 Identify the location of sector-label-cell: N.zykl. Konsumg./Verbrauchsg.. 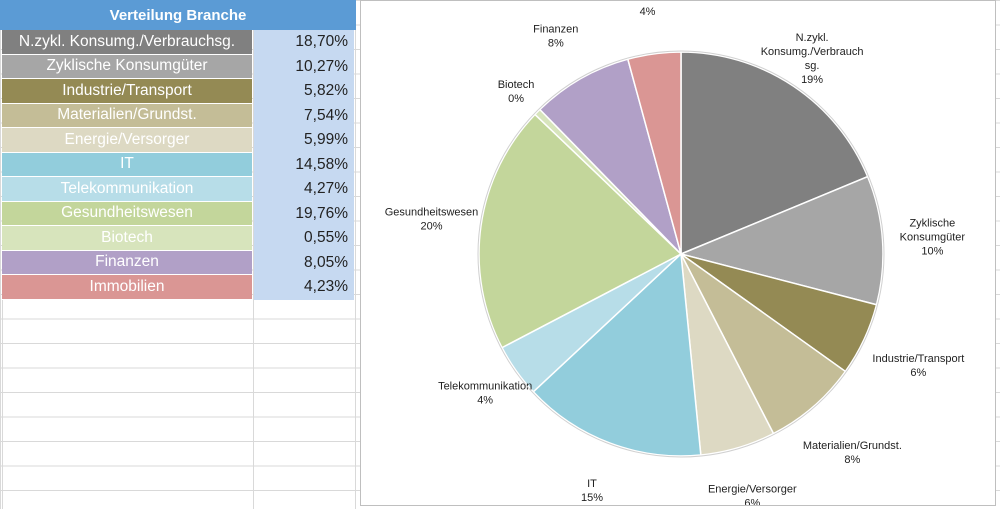
(127, 42).